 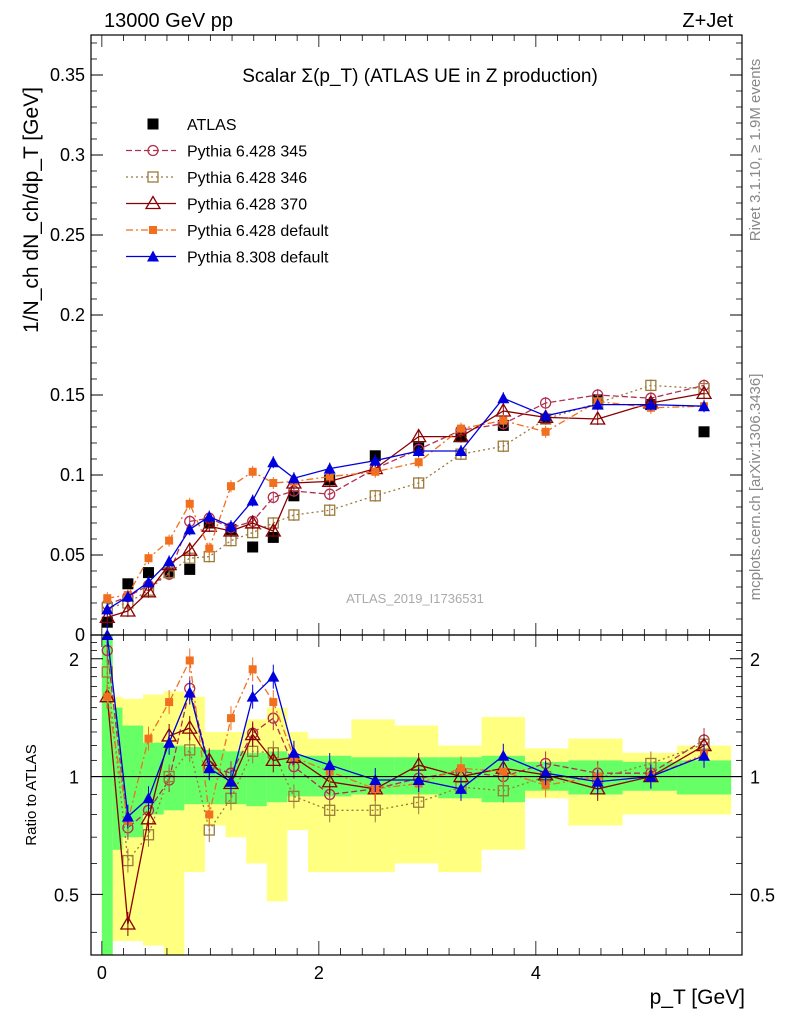 What do you see at coordinates (755, 487) in the screenshot?
I see `mcplots-reference-label: mcplots.cern.ch [arXiv:1306.3436]` at bounding box center [755, 487].